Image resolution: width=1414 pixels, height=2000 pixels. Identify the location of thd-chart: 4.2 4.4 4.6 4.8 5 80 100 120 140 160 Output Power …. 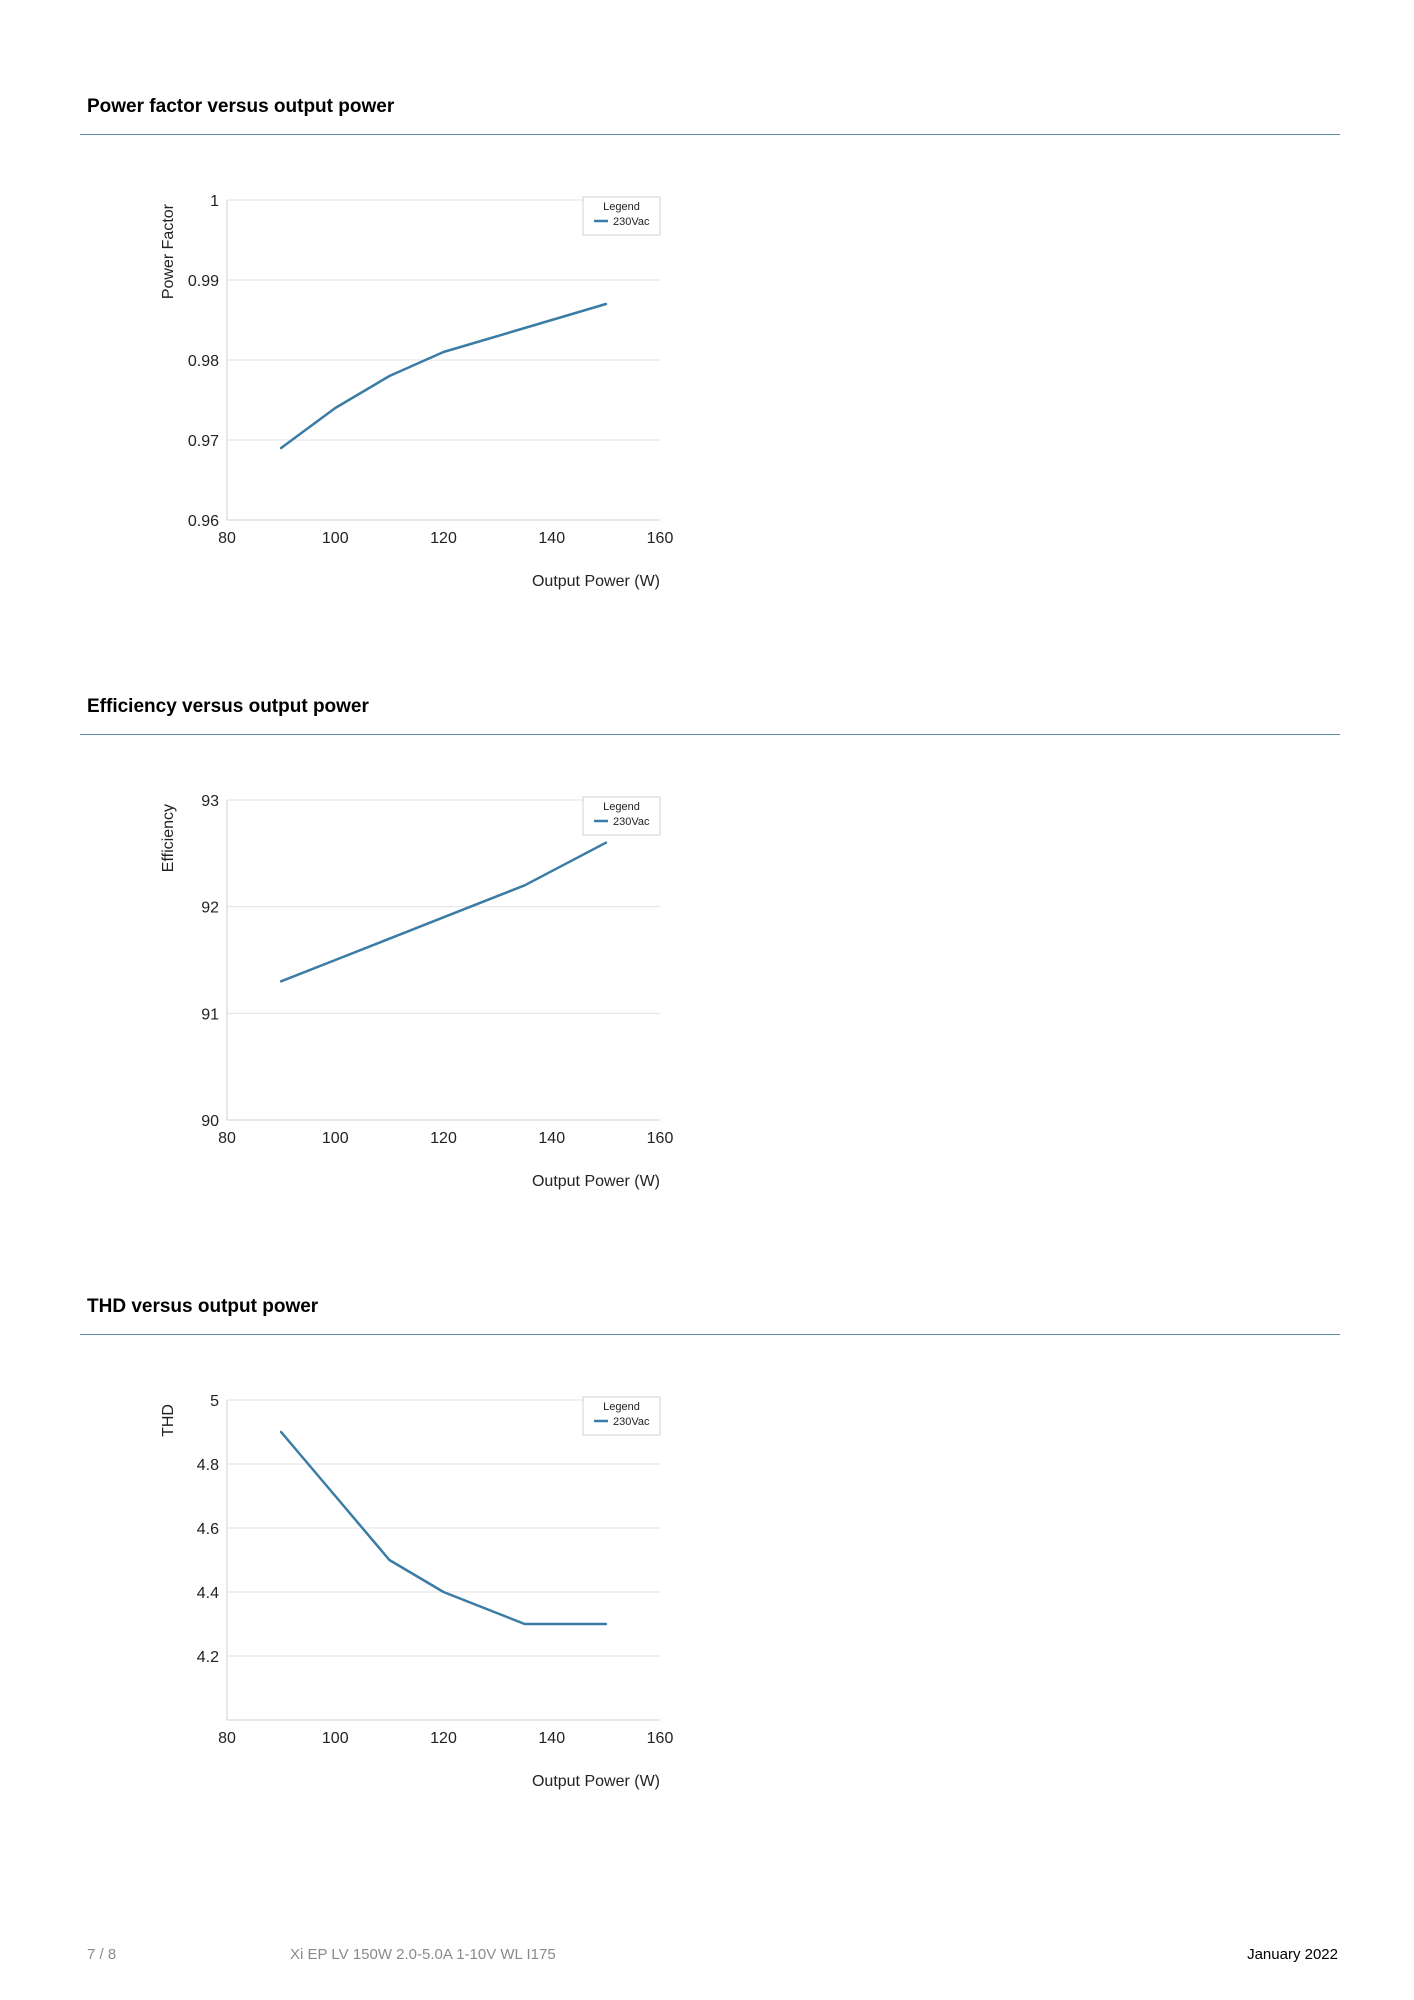
(415, 1595).